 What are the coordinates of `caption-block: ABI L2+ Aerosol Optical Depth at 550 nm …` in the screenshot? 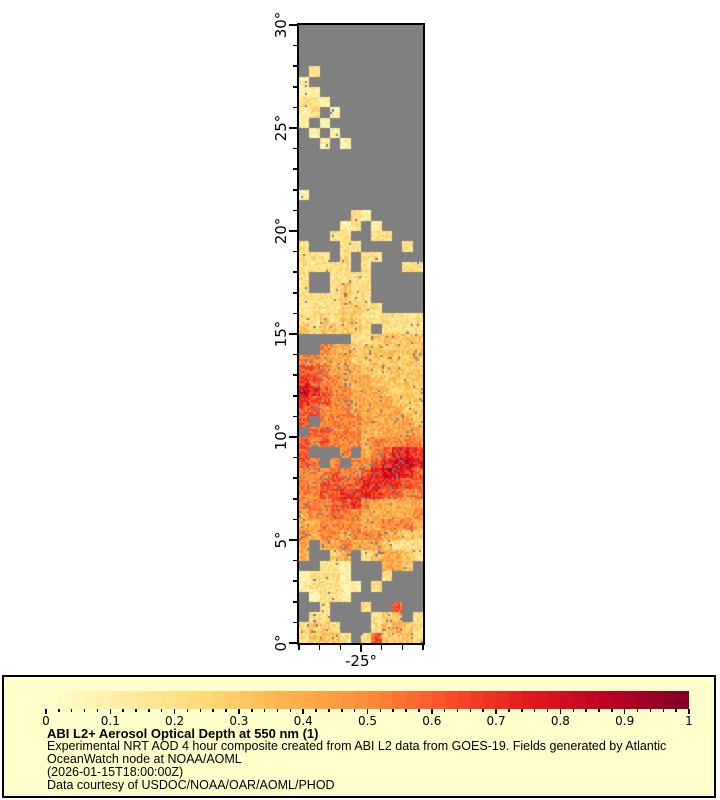 It's located at (375, 759).